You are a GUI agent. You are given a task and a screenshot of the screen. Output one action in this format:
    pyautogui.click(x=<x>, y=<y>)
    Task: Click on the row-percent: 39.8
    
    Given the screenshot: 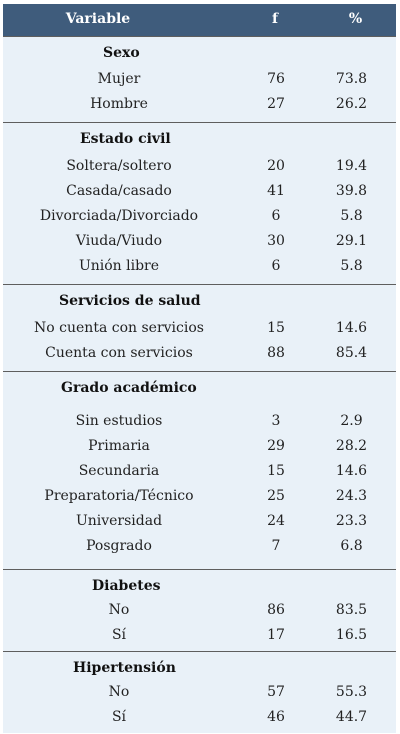 What is the action you would take?
    pyautogui.click(x=351, y=191)
    